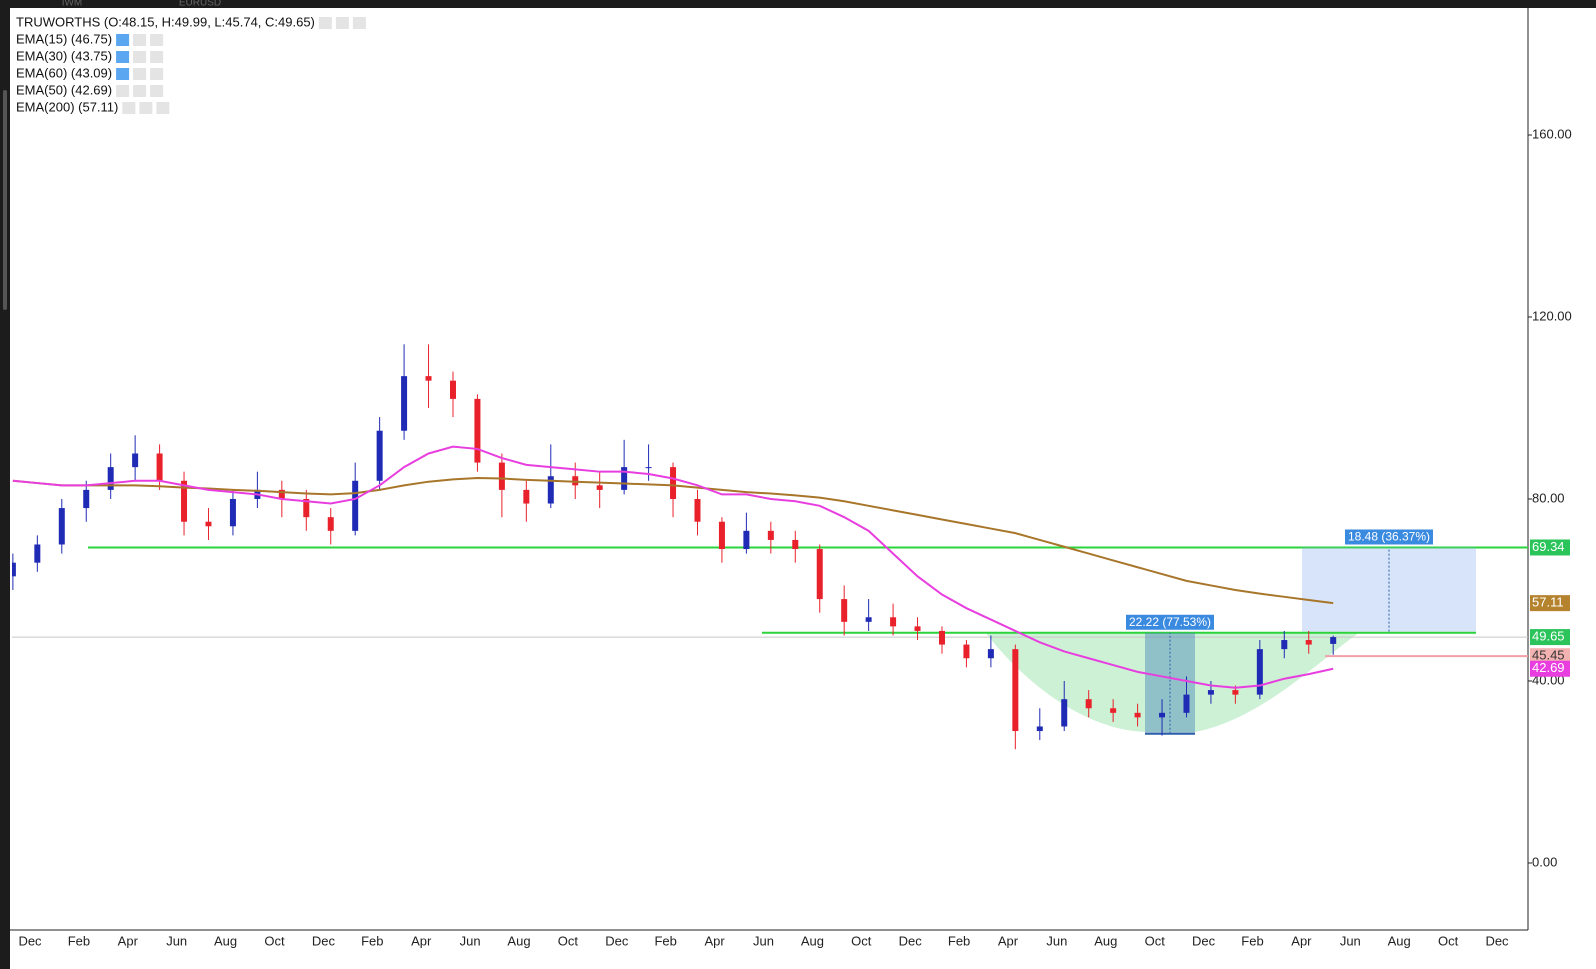 The height and width of the screenshot is (969, 1596). What do you see at coordinates (1552, 133) in the screenshot?
I see `y-tick-label: 160.00` at bounding box center [1552, 133].